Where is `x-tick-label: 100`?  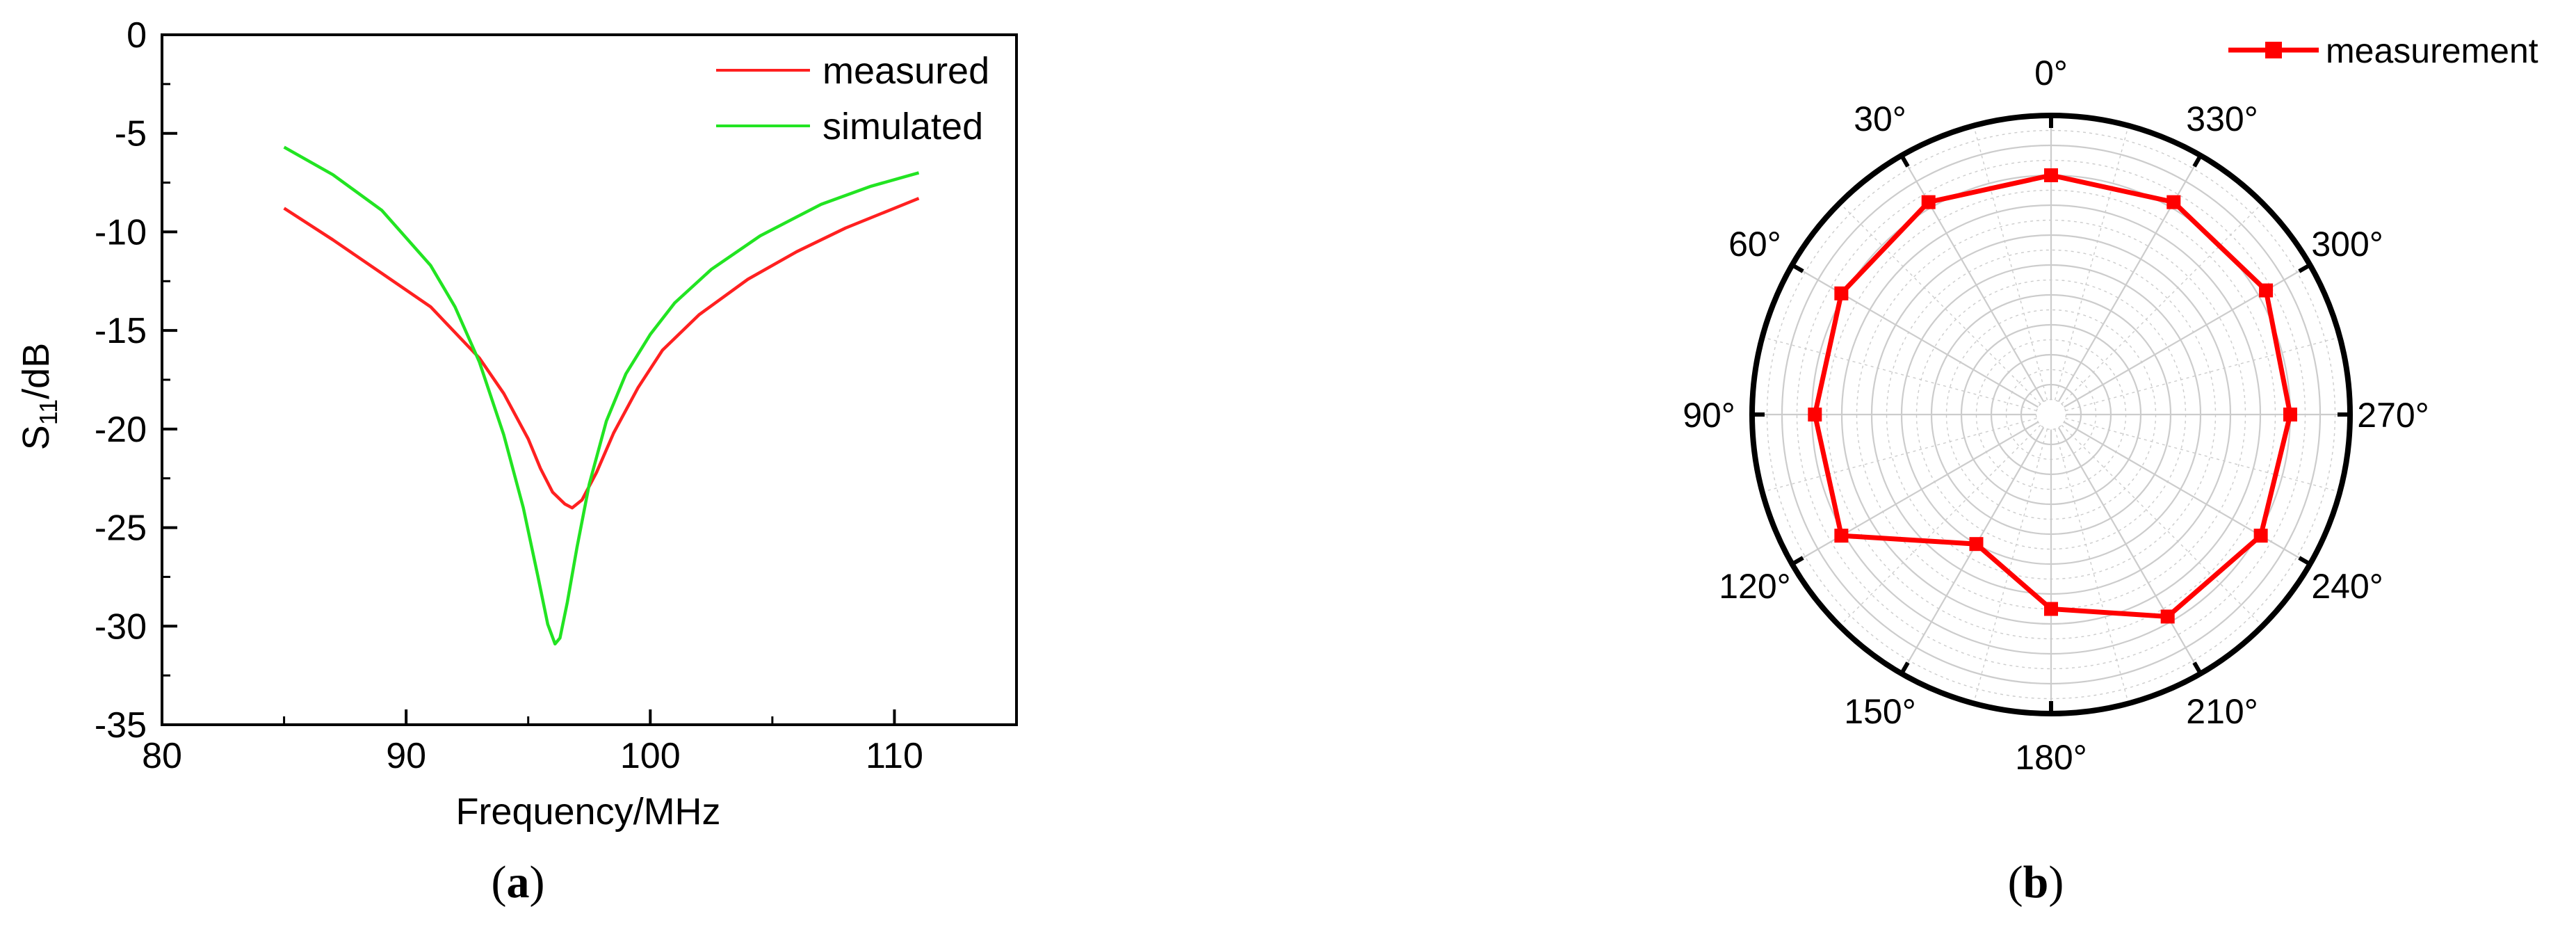 x-tick-label: 100 is located at coordinates (650, 756).